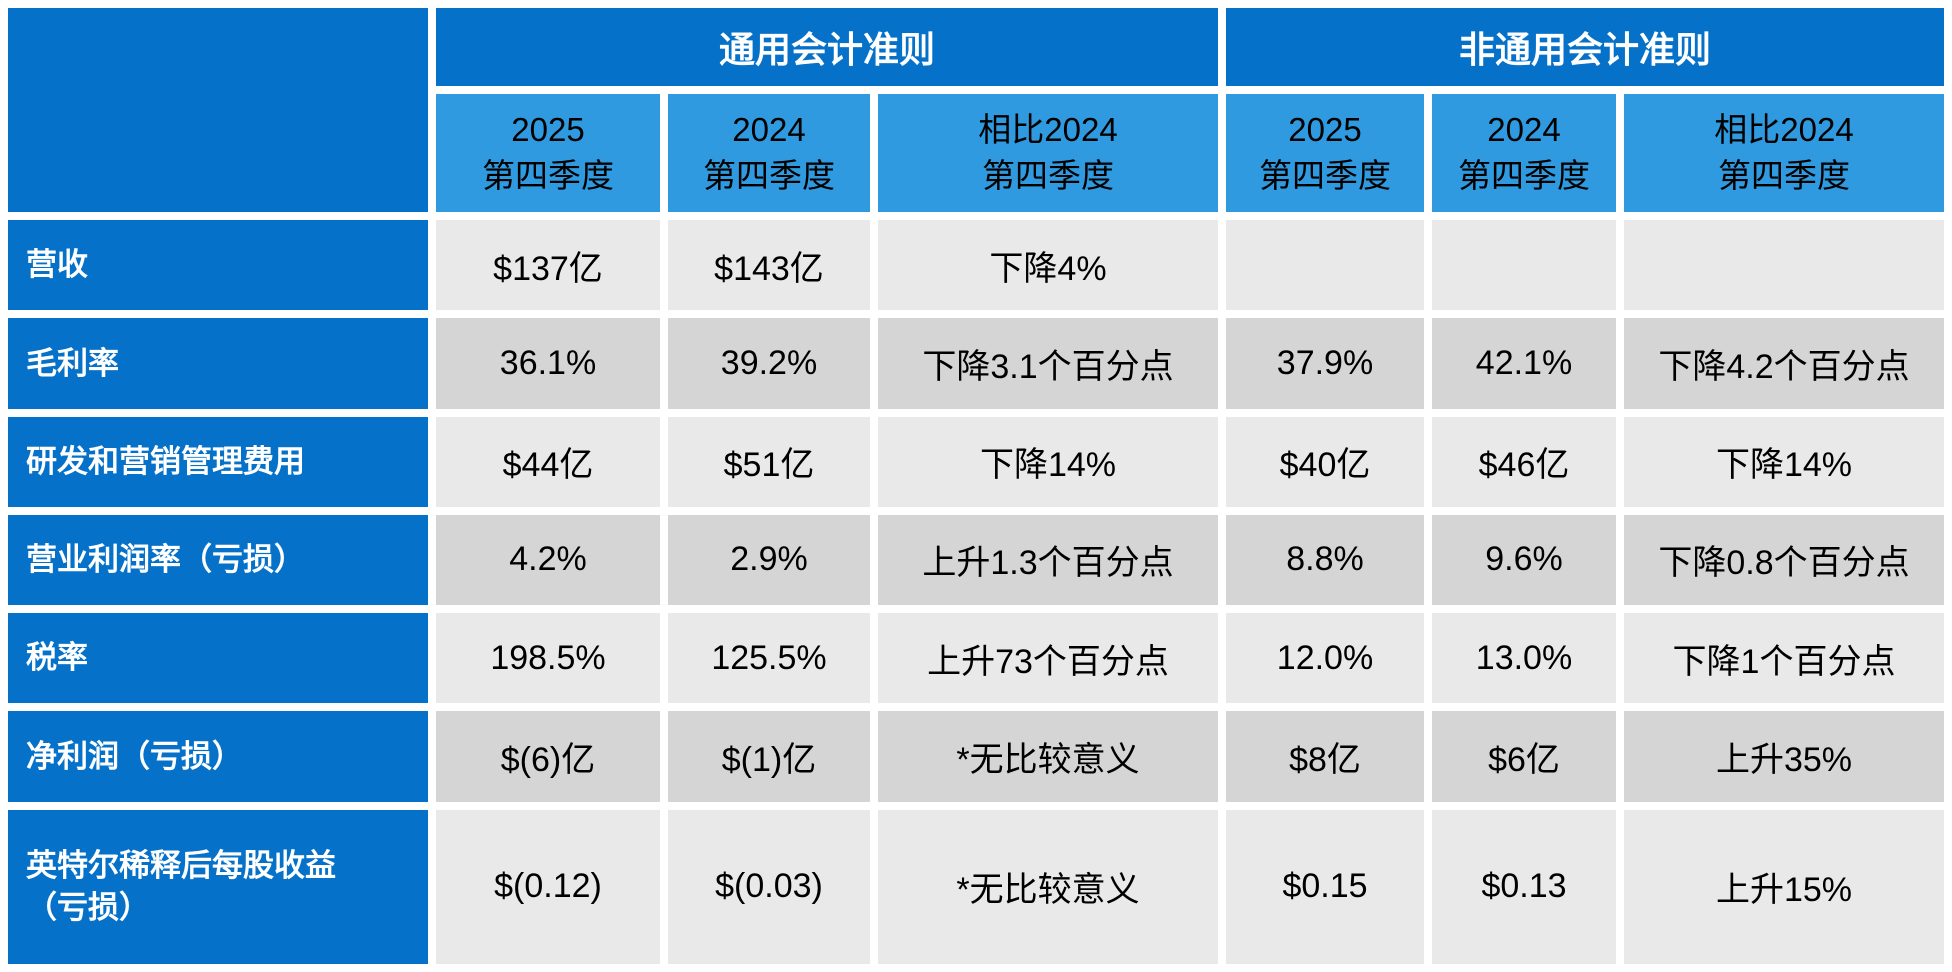 The width and height of the screenshot is (1952, 972). Describe the element at coordinates (769, 153) in the screenshot. I see `column-header-gaap-q4-2024: 2024 第四季度` at that location.